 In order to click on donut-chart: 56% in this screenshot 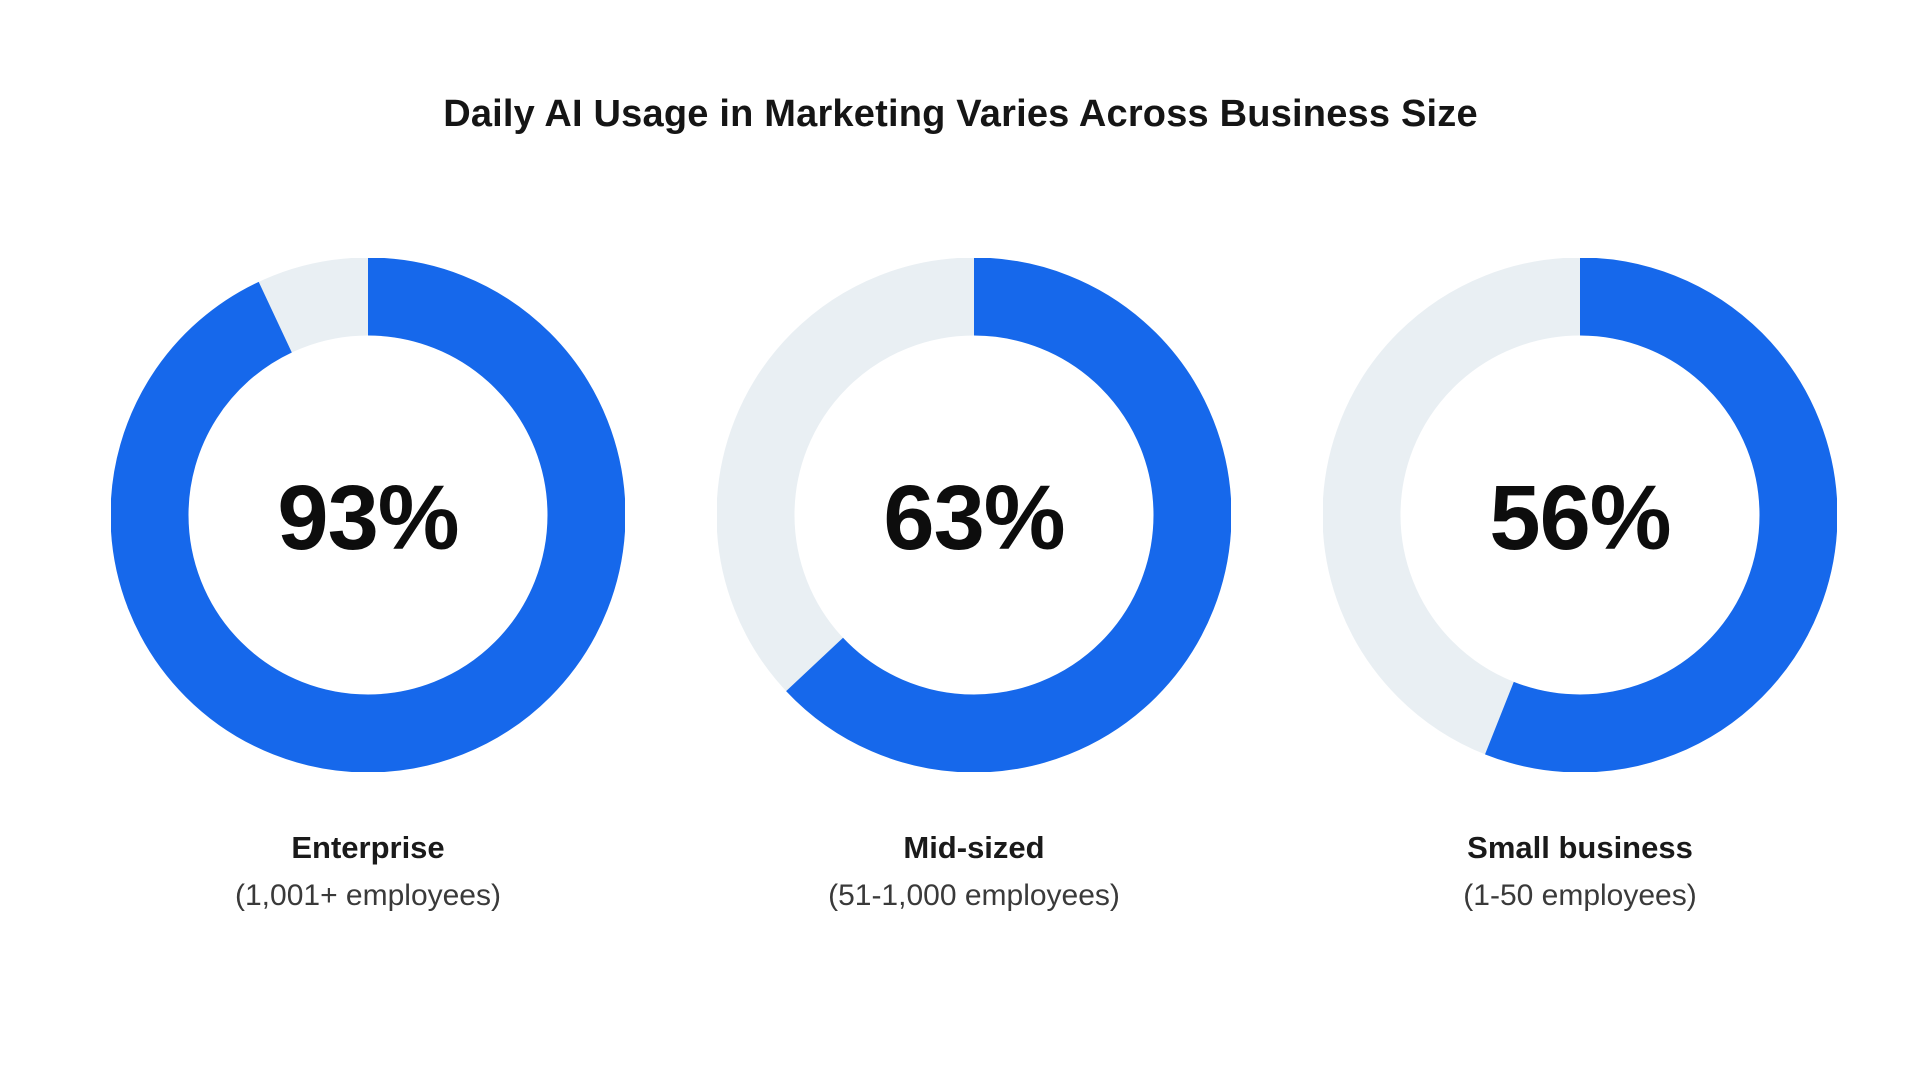, I will do `click(1580, 514)`.